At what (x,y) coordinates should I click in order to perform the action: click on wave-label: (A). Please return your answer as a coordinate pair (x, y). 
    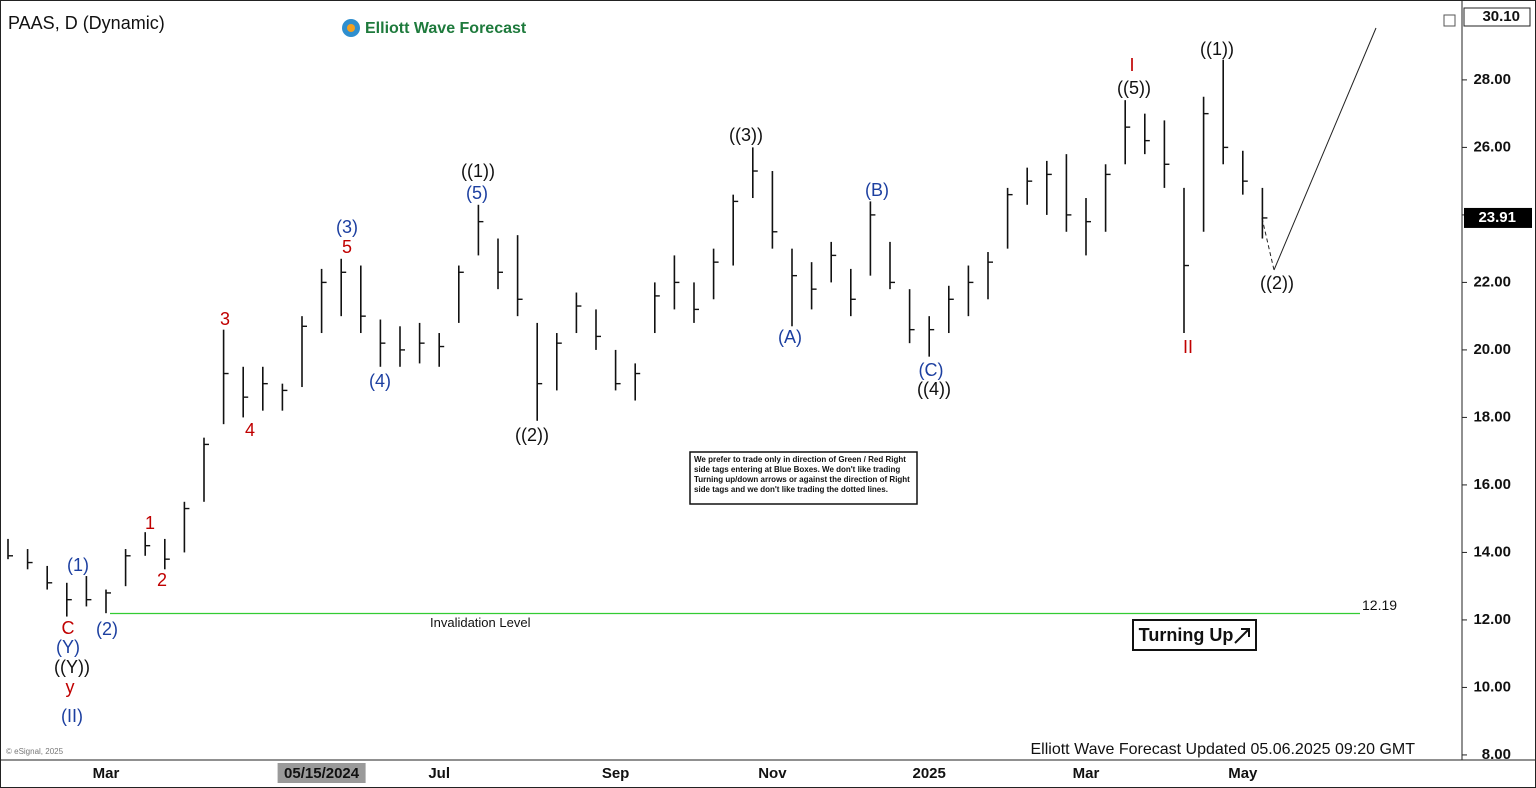
    Looking at the image, I should click on (790, 337).